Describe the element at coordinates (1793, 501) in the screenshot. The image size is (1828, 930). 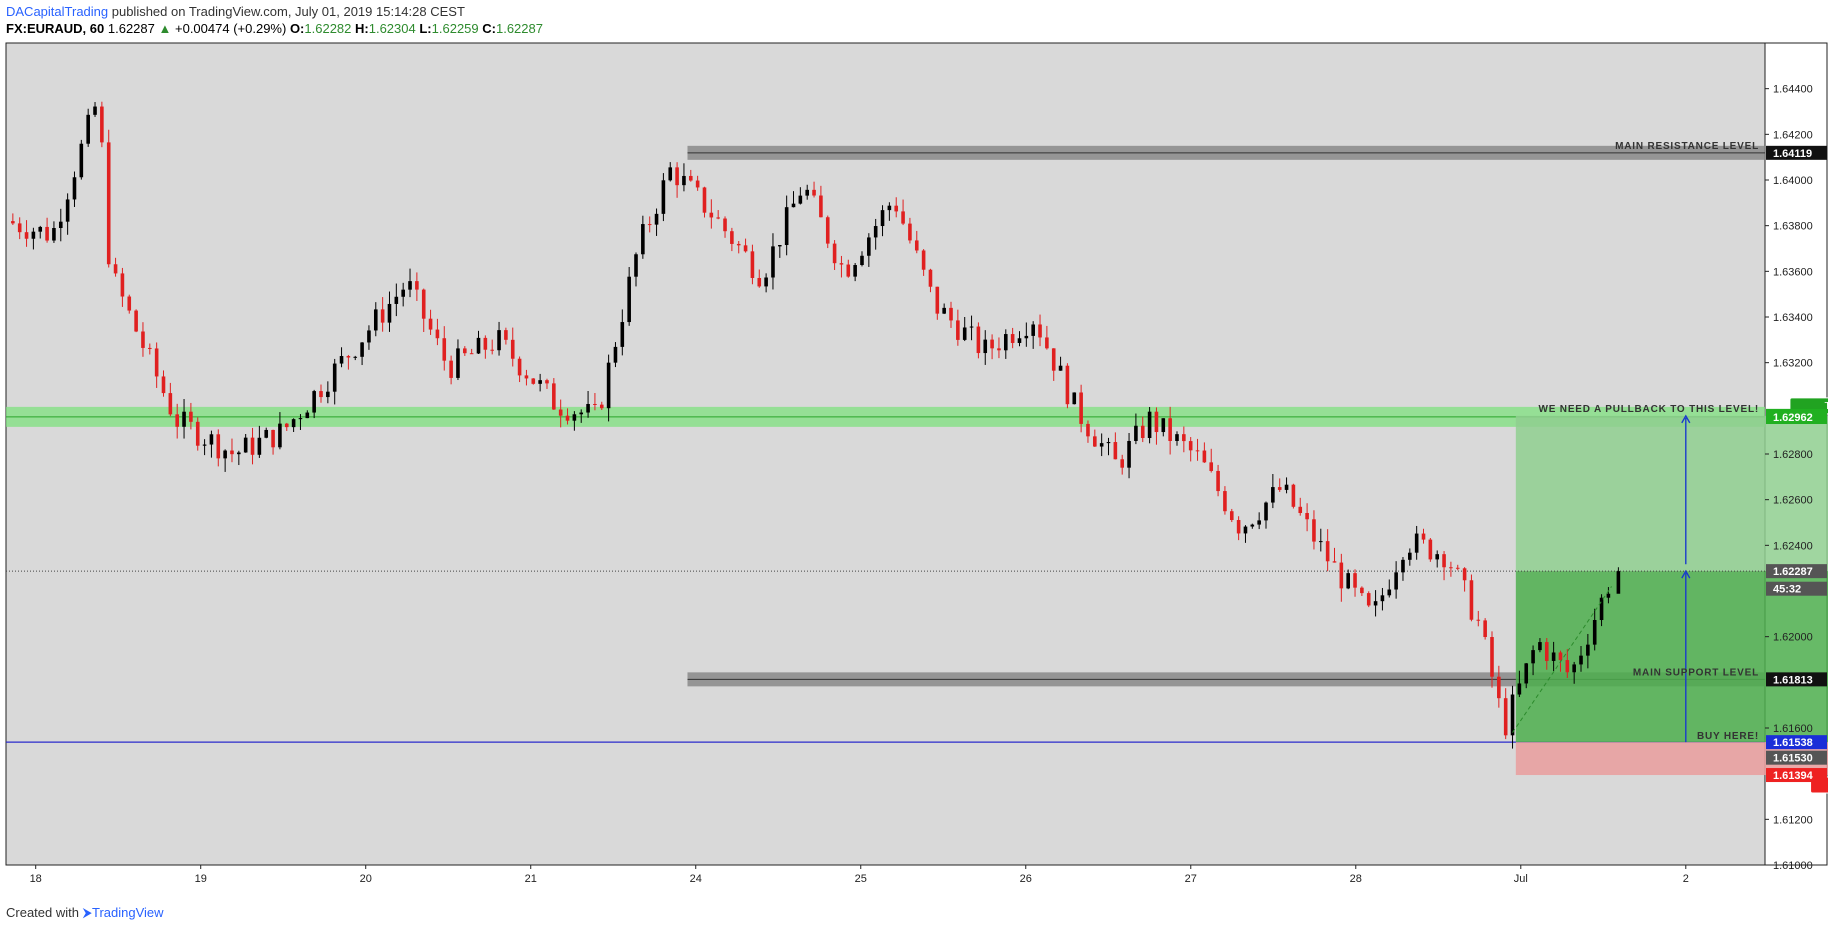
I see `y-tick-label: 1.62600` at that location.